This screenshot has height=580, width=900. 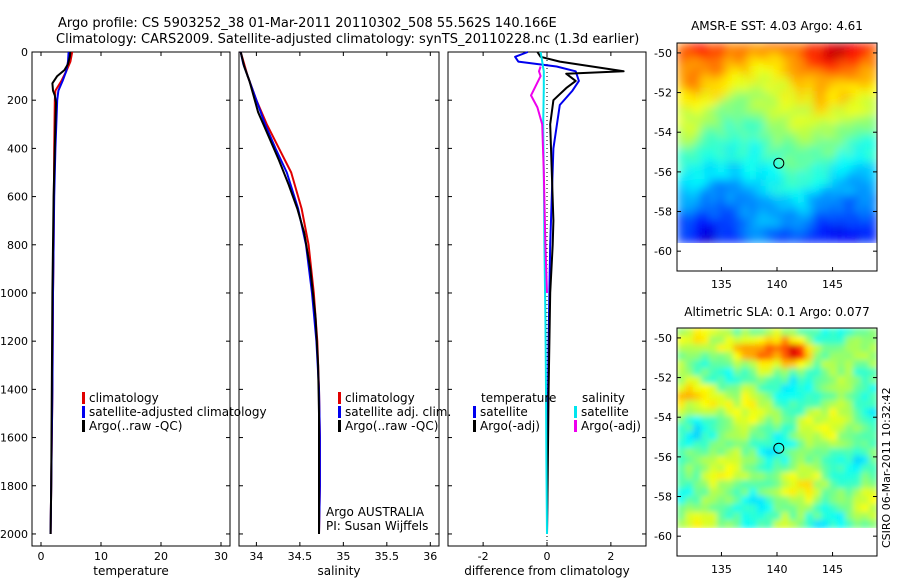 I want to click on legend-salinity-heading: salinity, so click(x=603, y=398).